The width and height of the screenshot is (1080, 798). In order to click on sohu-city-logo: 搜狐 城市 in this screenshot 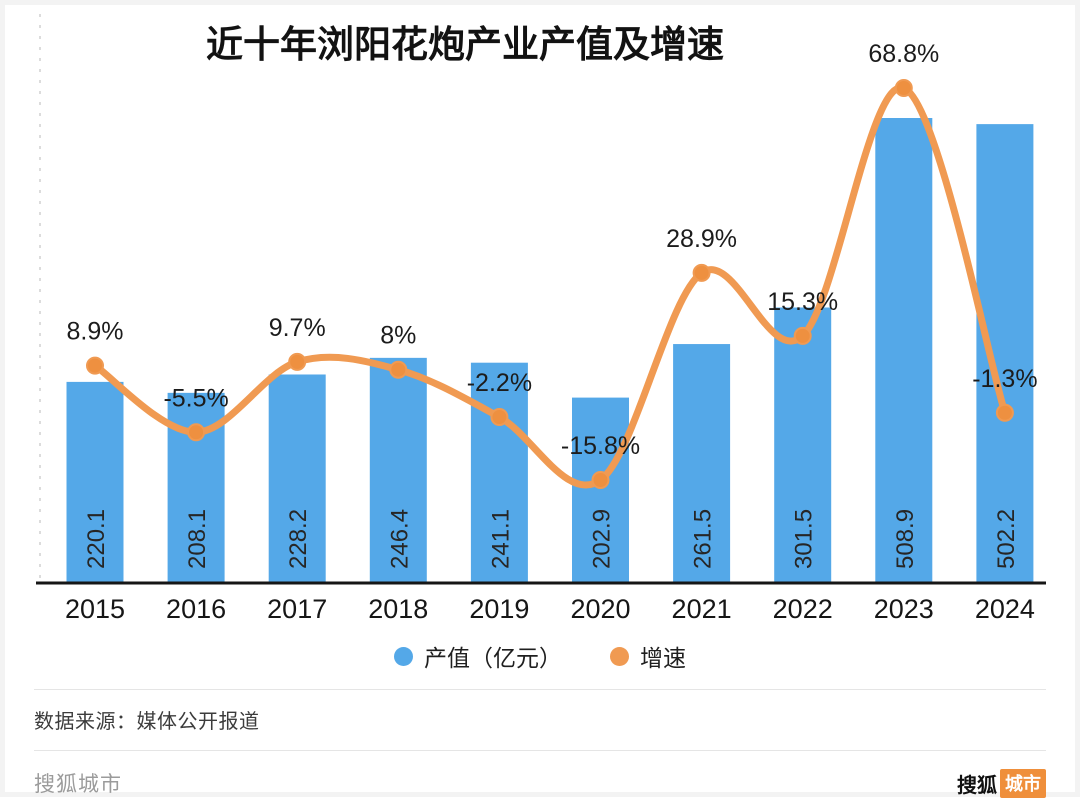, I will do `click(1001, 783)`.